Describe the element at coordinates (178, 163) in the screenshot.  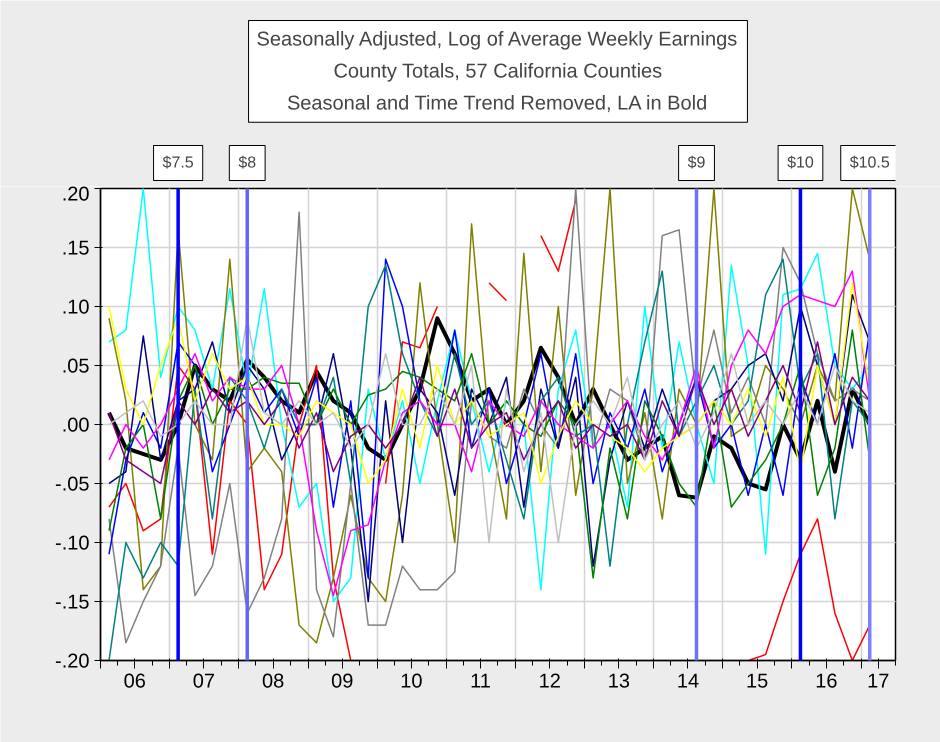
I see `ref-line-label: $7.5` at that location.